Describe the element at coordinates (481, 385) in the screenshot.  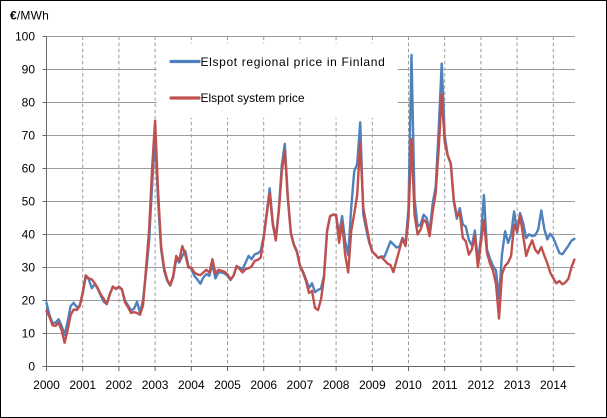
I see `svg-text: 2012` at that location.